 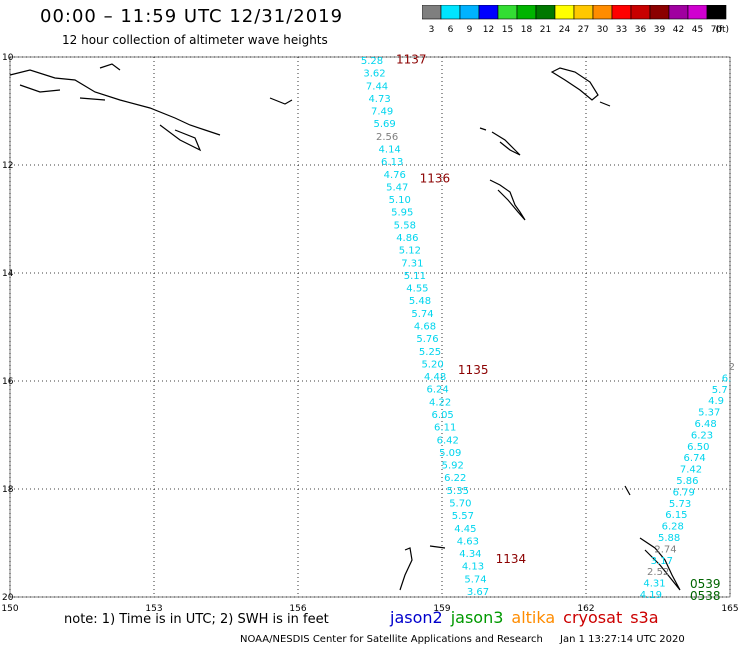 I want to click on coastline-new-britain, so click(x=115, y=110).